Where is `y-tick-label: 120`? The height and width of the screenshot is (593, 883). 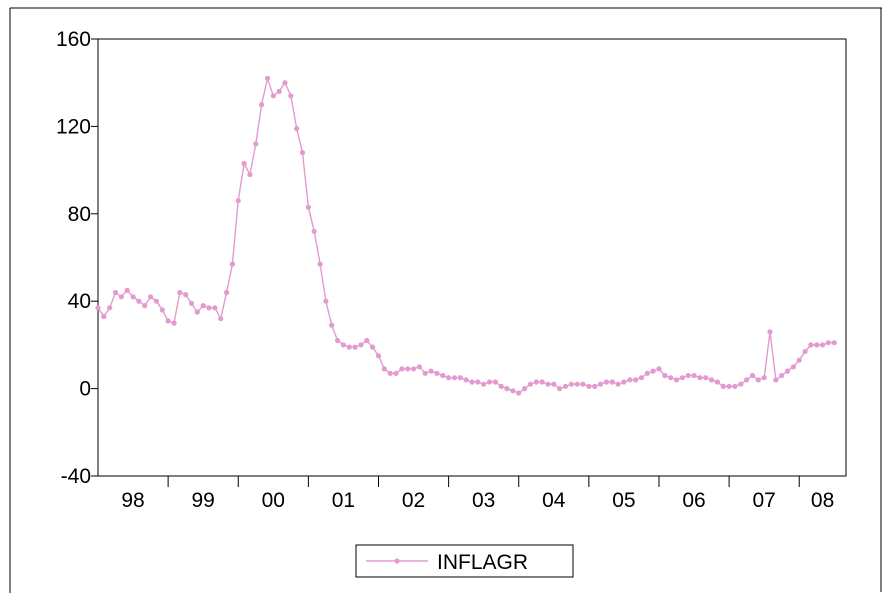 y-tick-label: 120 is located at coordinates (73, 126).